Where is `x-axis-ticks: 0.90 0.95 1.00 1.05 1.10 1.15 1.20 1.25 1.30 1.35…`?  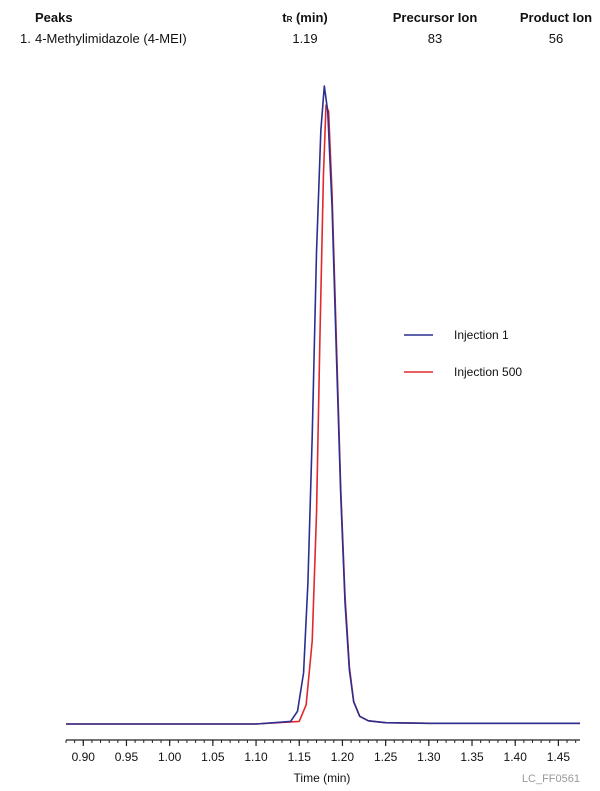
x-axis-ticks: 0.90 0.95 1.00 1.05 1.10 1.15 1.20 1.25 1.30 1.35… is located at coordinates (321, 752).